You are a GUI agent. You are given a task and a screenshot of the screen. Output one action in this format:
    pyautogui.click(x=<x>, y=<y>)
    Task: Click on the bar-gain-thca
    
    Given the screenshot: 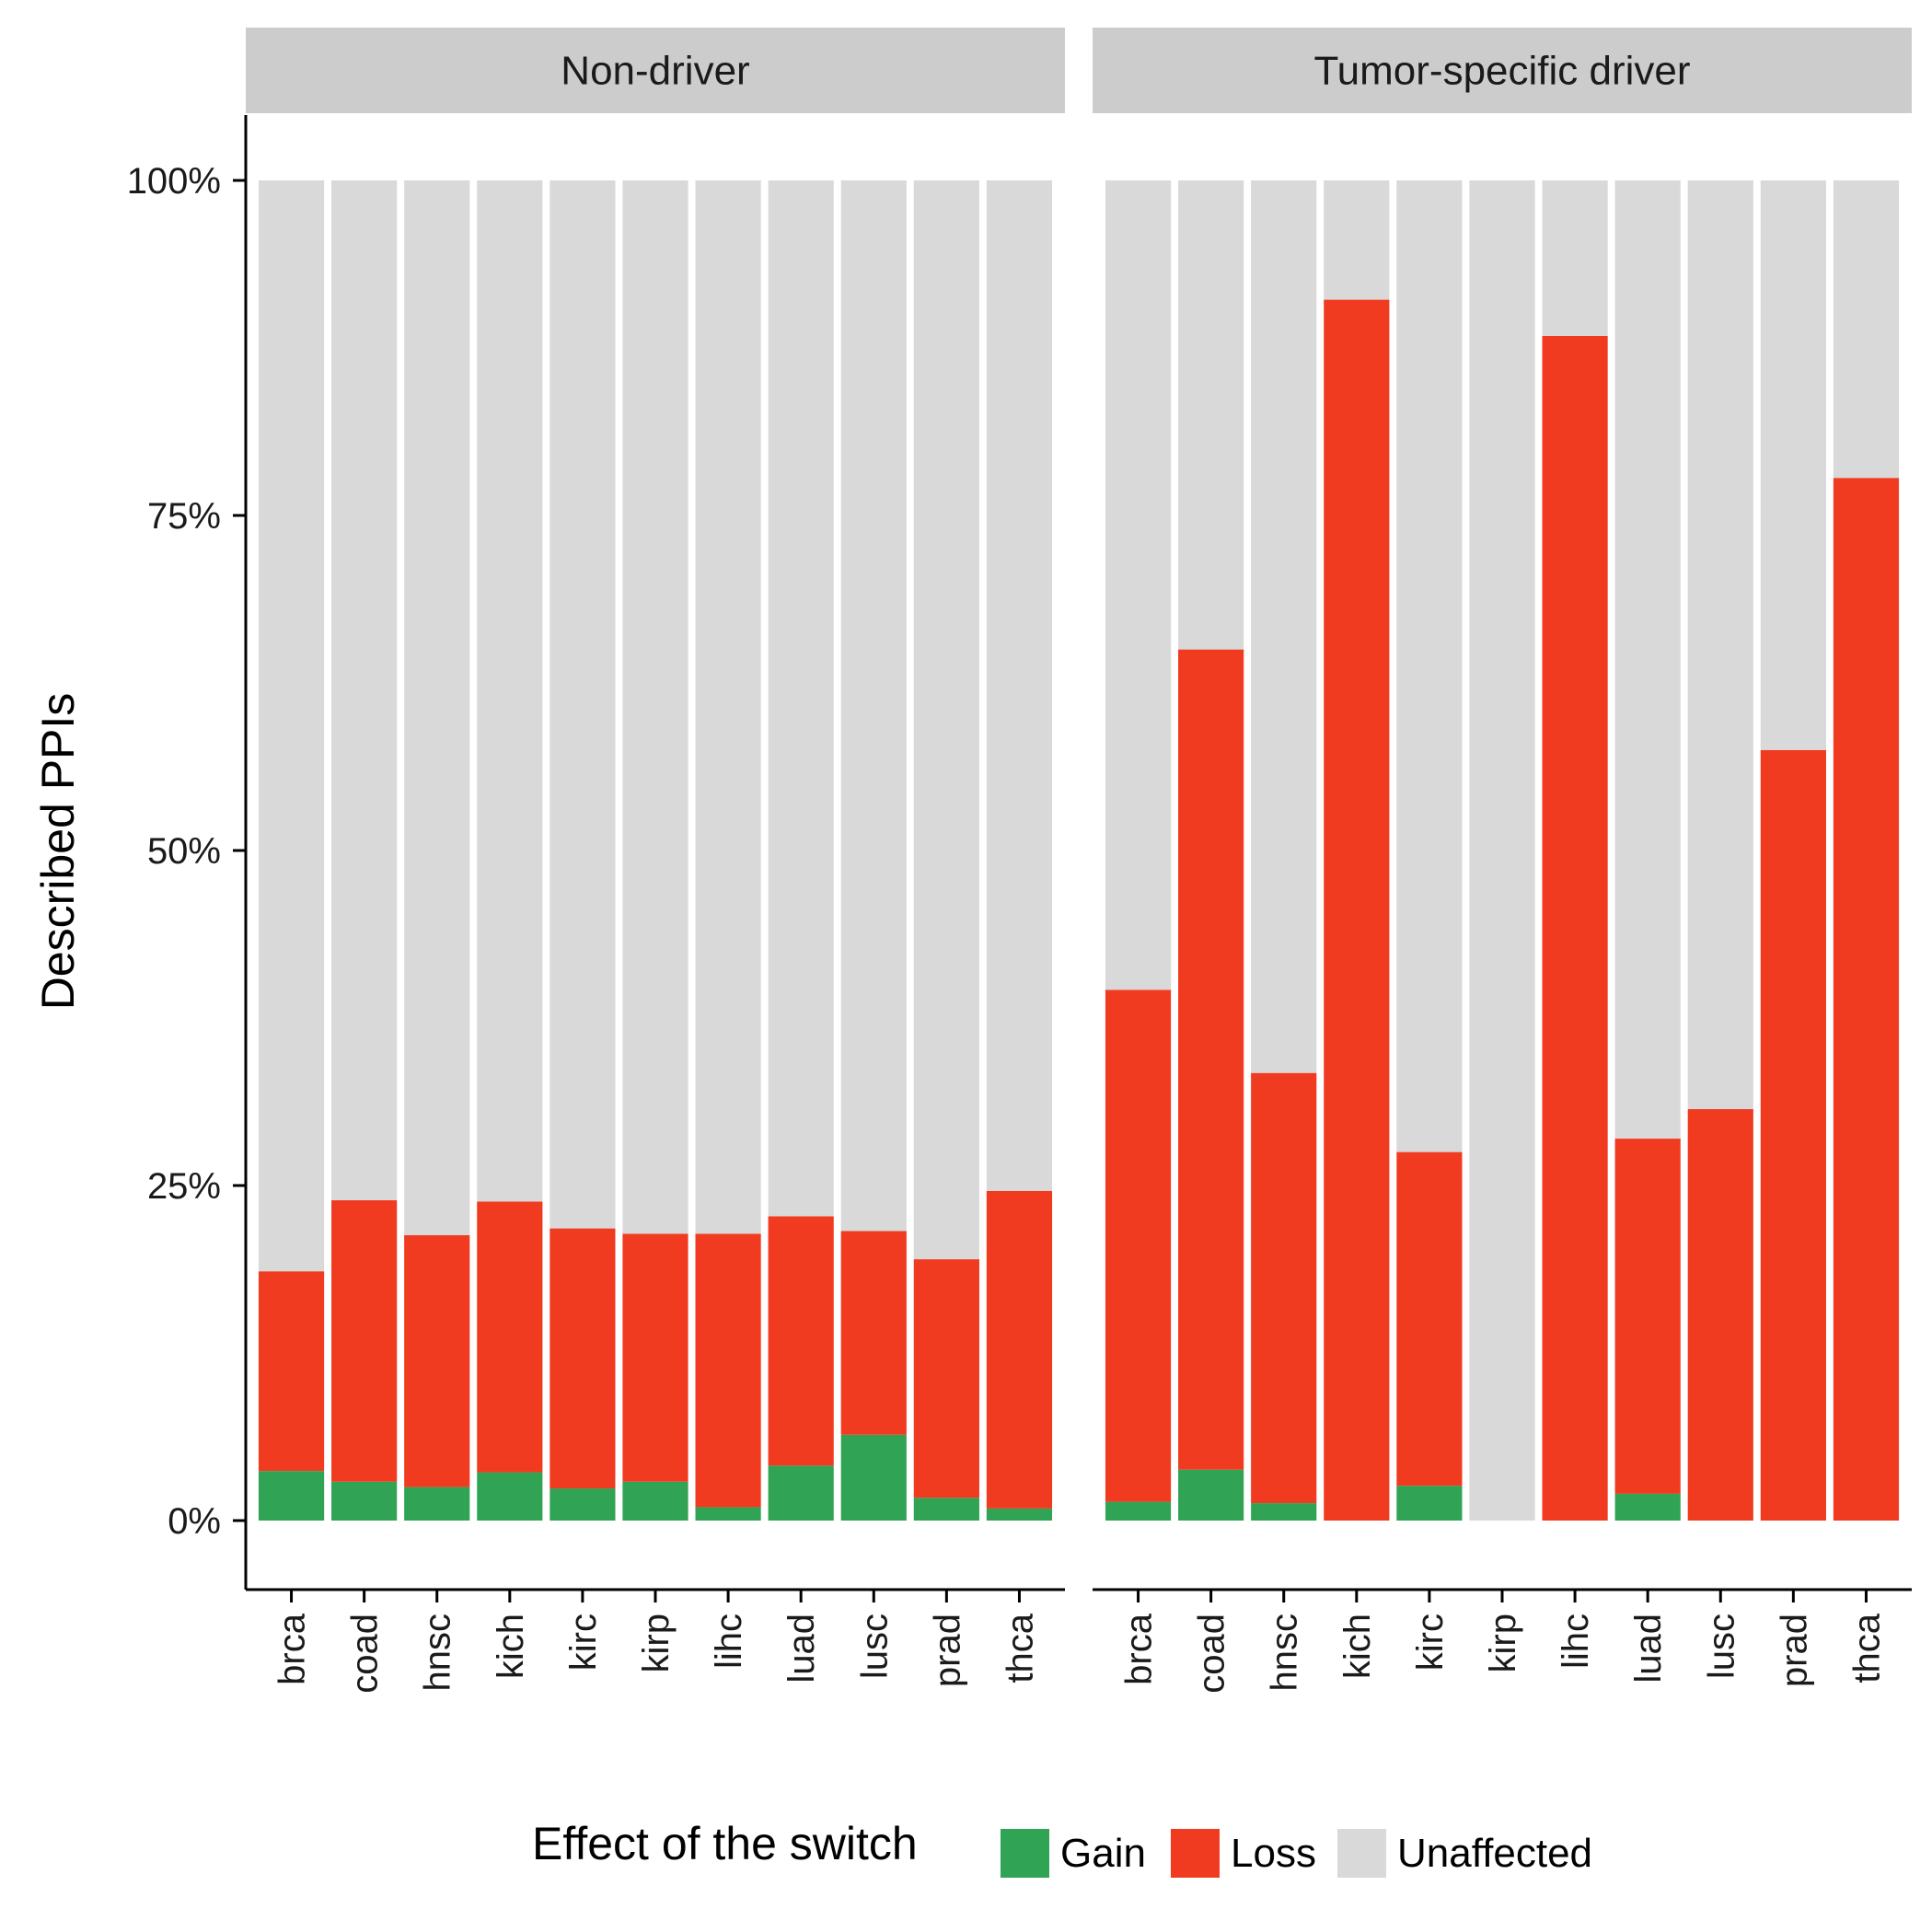 What is the action you would take?
    pyautogui.click(x=1020, y=1515)
    